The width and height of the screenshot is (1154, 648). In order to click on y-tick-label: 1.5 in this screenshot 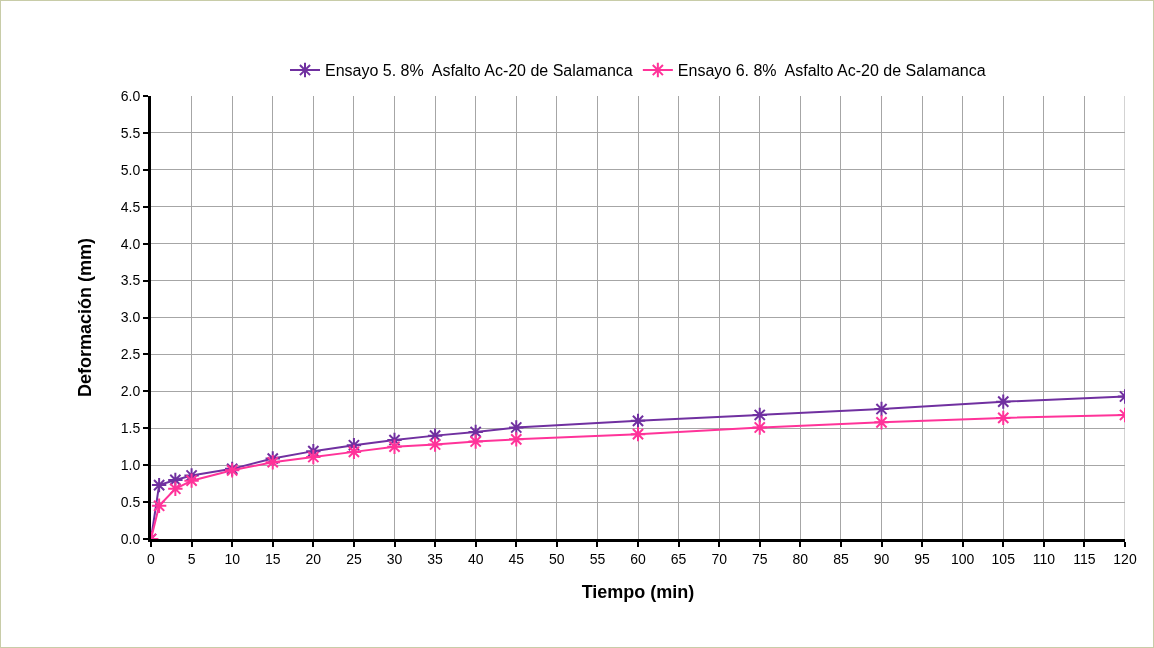, I will do `click(130, 428)`.